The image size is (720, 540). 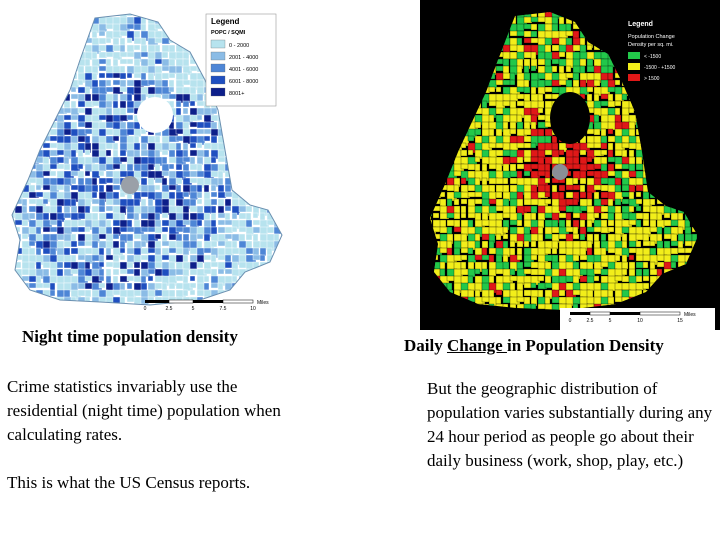 What do you see at coordinates (651, 45) in the screenshot?
I see `legend-subtitle-2: Density per sq. mi.` at bounding box center [651, 45].